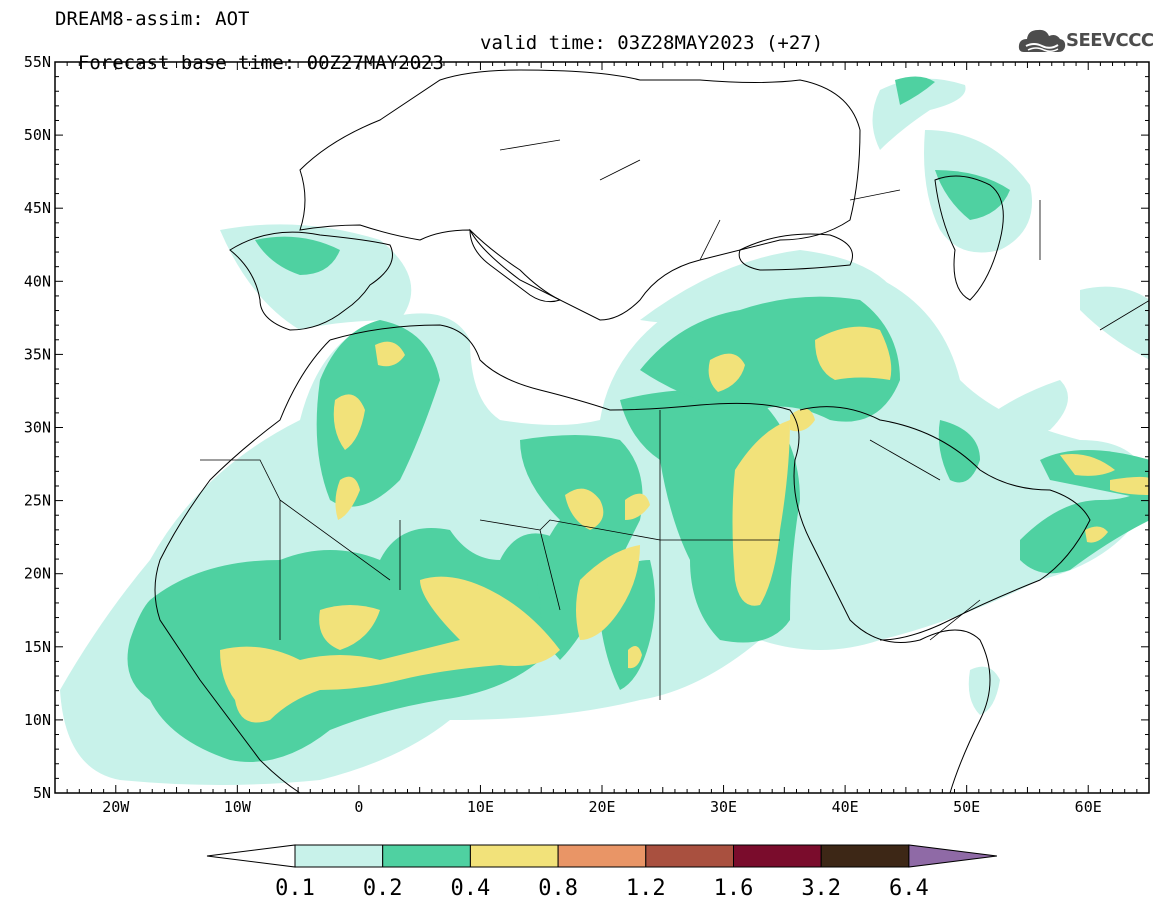 Image resolution: width=1165 pixels, height=905 pixels. What do you see at coordinates (845, 807) in the screenshot?
I see `longitude-label: 40E` at bounding box center [845, 807].